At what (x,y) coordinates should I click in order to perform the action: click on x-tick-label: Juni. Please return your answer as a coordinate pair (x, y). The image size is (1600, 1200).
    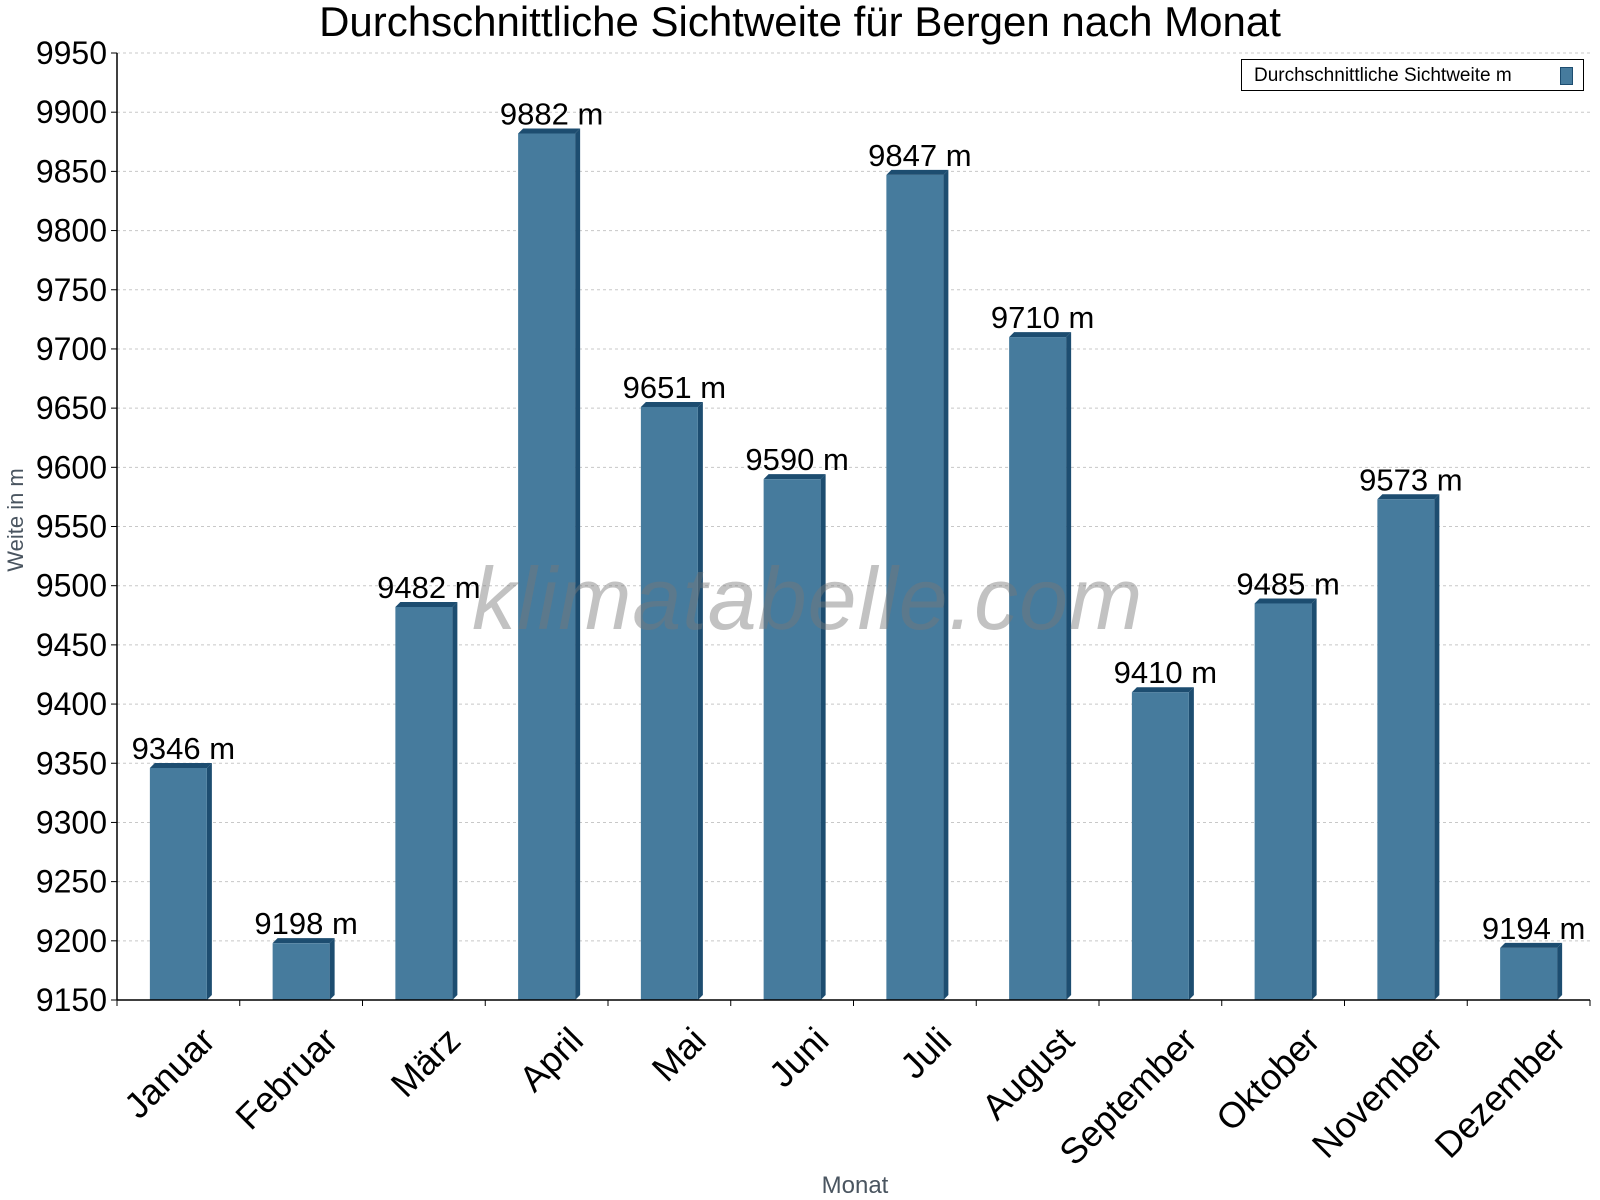
    Looking at the image, I should click on (799, 1057).